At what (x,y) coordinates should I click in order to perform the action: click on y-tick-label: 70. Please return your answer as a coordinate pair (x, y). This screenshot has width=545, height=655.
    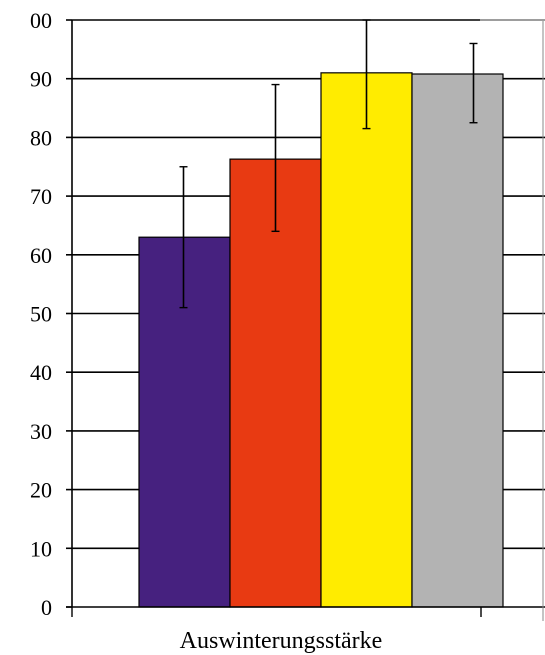
    Looking at the image, I should click on (41, 196).